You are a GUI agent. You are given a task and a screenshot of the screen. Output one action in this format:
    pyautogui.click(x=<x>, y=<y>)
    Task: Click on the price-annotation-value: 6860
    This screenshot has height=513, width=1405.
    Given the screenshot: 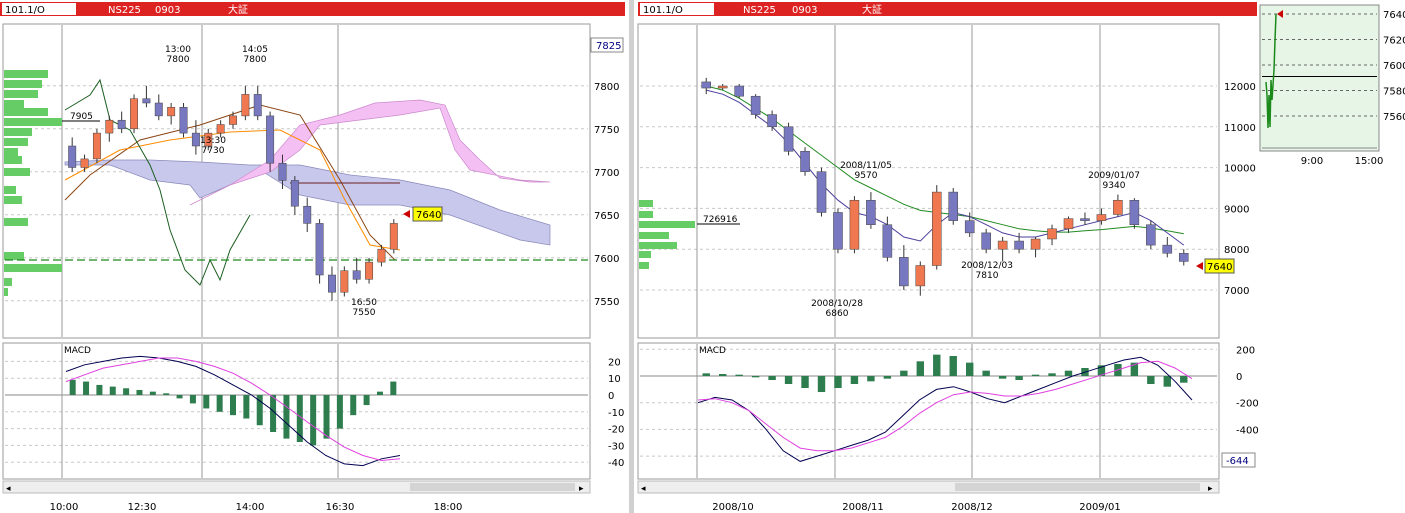 What is the action you would take?
    pyautogui.click(x=837, y=314)
    